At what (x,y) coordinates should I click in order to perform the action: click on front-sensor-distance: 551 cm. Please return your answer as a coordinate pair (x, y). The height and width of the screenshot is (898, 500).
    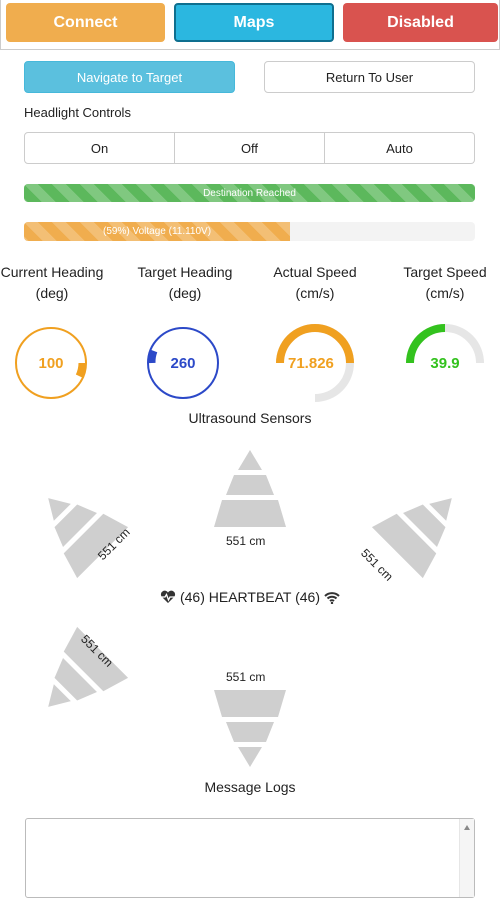
    Looking at the image, I should click on (246, 541).